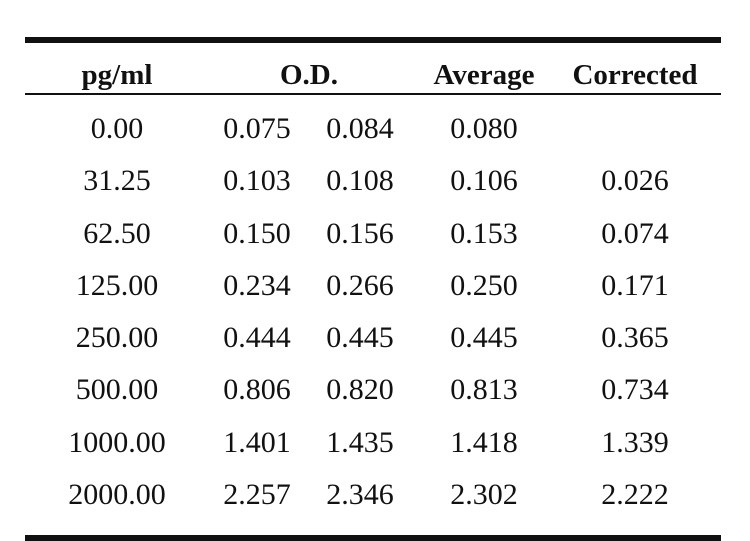  What do you see at coordinates (257, 128) in the screenshot?
I see `cell-od-1: 0.075` at bounding box center [257, 128].